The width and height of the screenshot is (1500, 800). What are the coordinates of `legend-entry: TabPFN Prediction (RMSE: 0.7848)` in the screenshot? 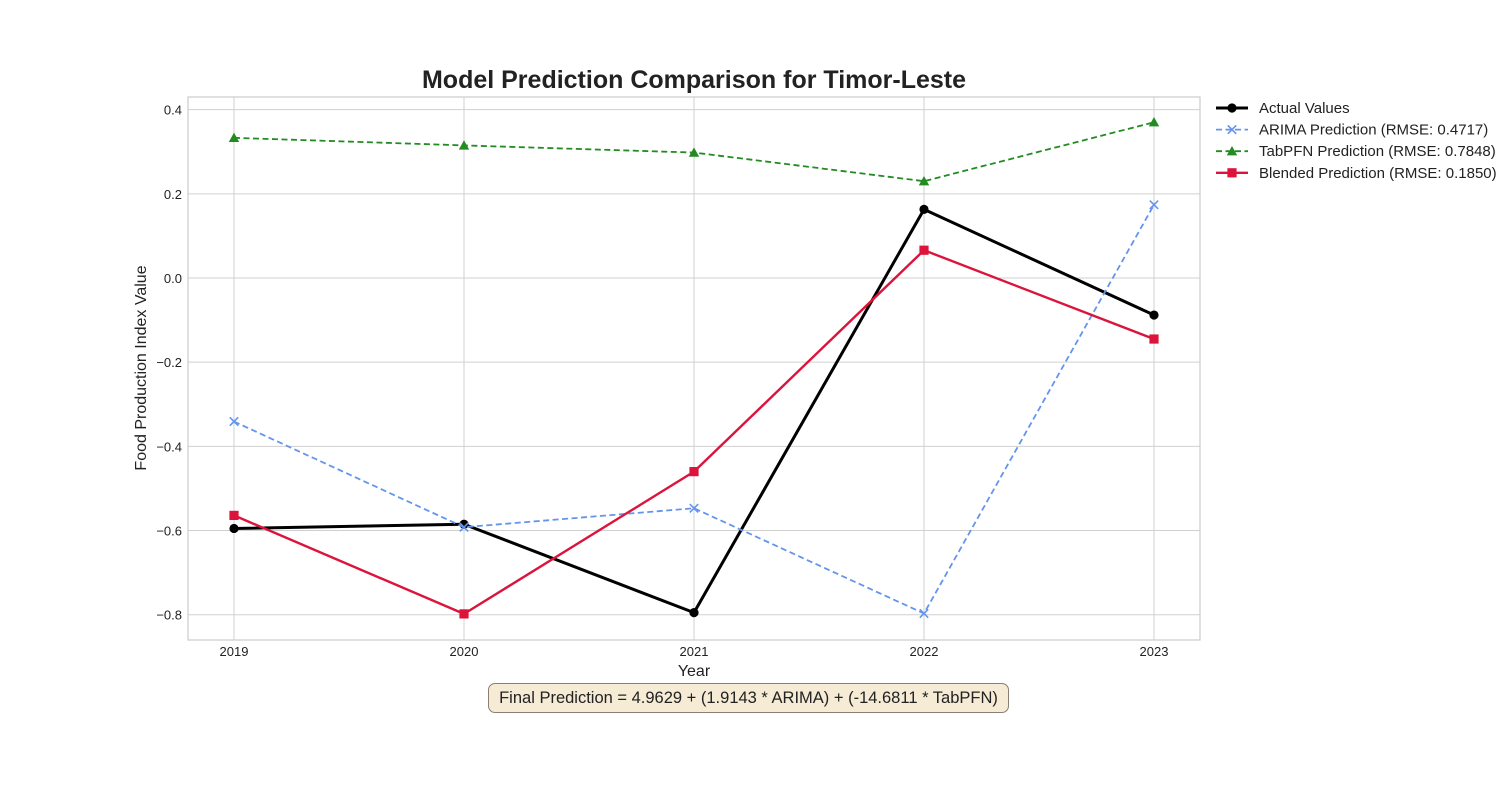 It's located at (1356, 151).